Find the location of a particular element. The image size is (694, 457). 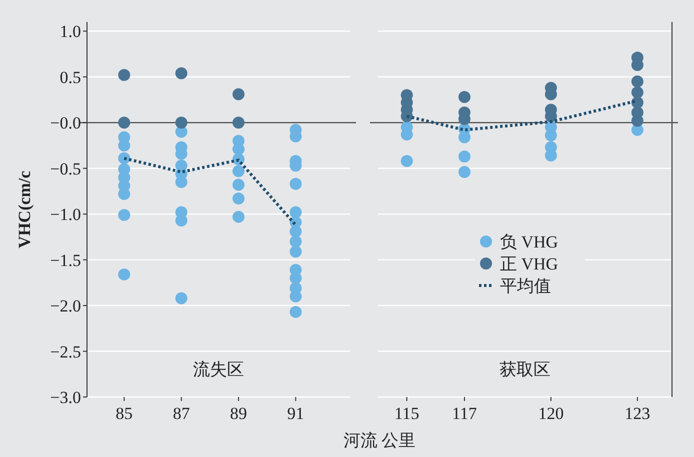

y-tick-label: −0.0 is located at coordinates (65, 123).